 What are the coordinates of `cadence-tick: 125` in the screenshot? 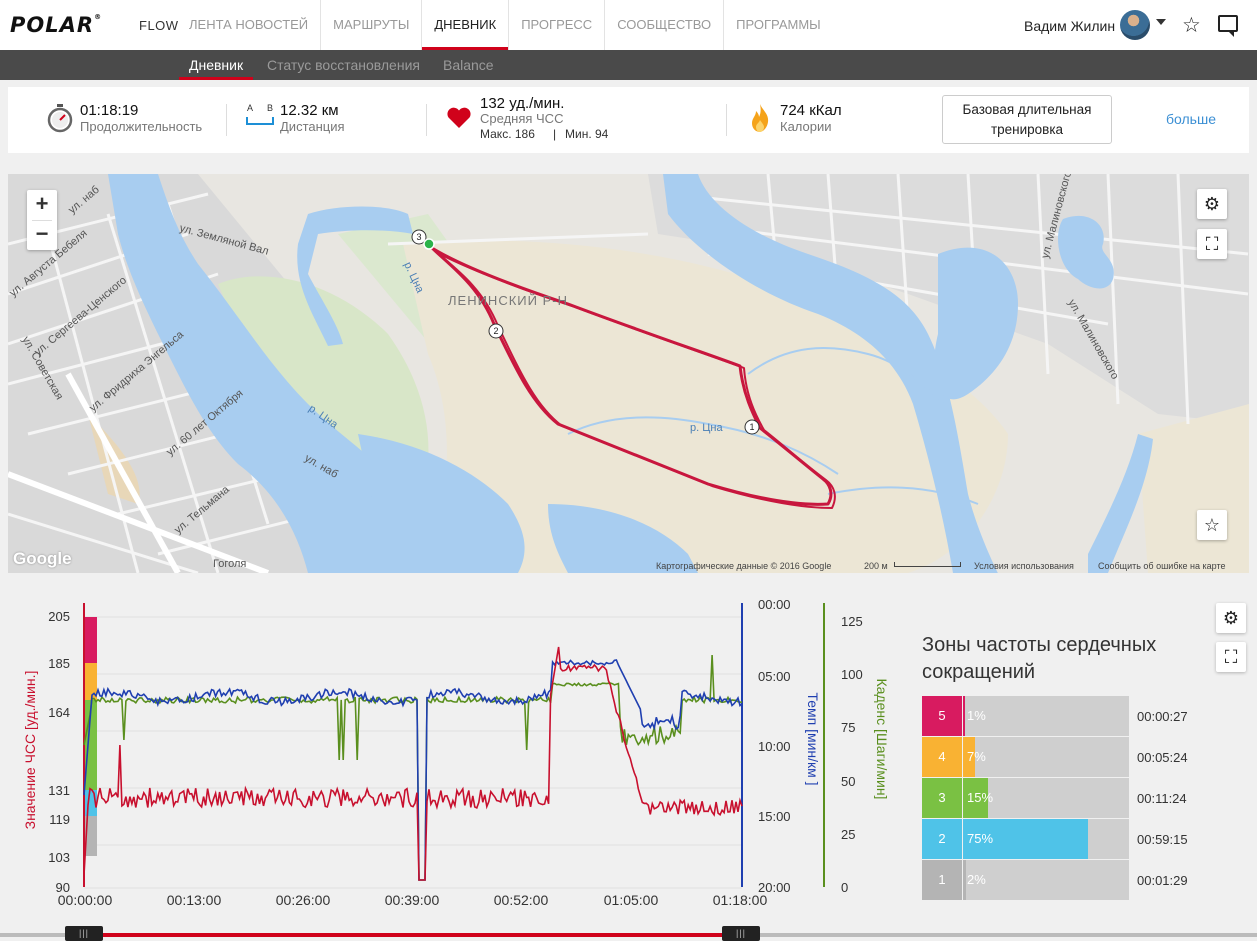 It's located at (852, 621).